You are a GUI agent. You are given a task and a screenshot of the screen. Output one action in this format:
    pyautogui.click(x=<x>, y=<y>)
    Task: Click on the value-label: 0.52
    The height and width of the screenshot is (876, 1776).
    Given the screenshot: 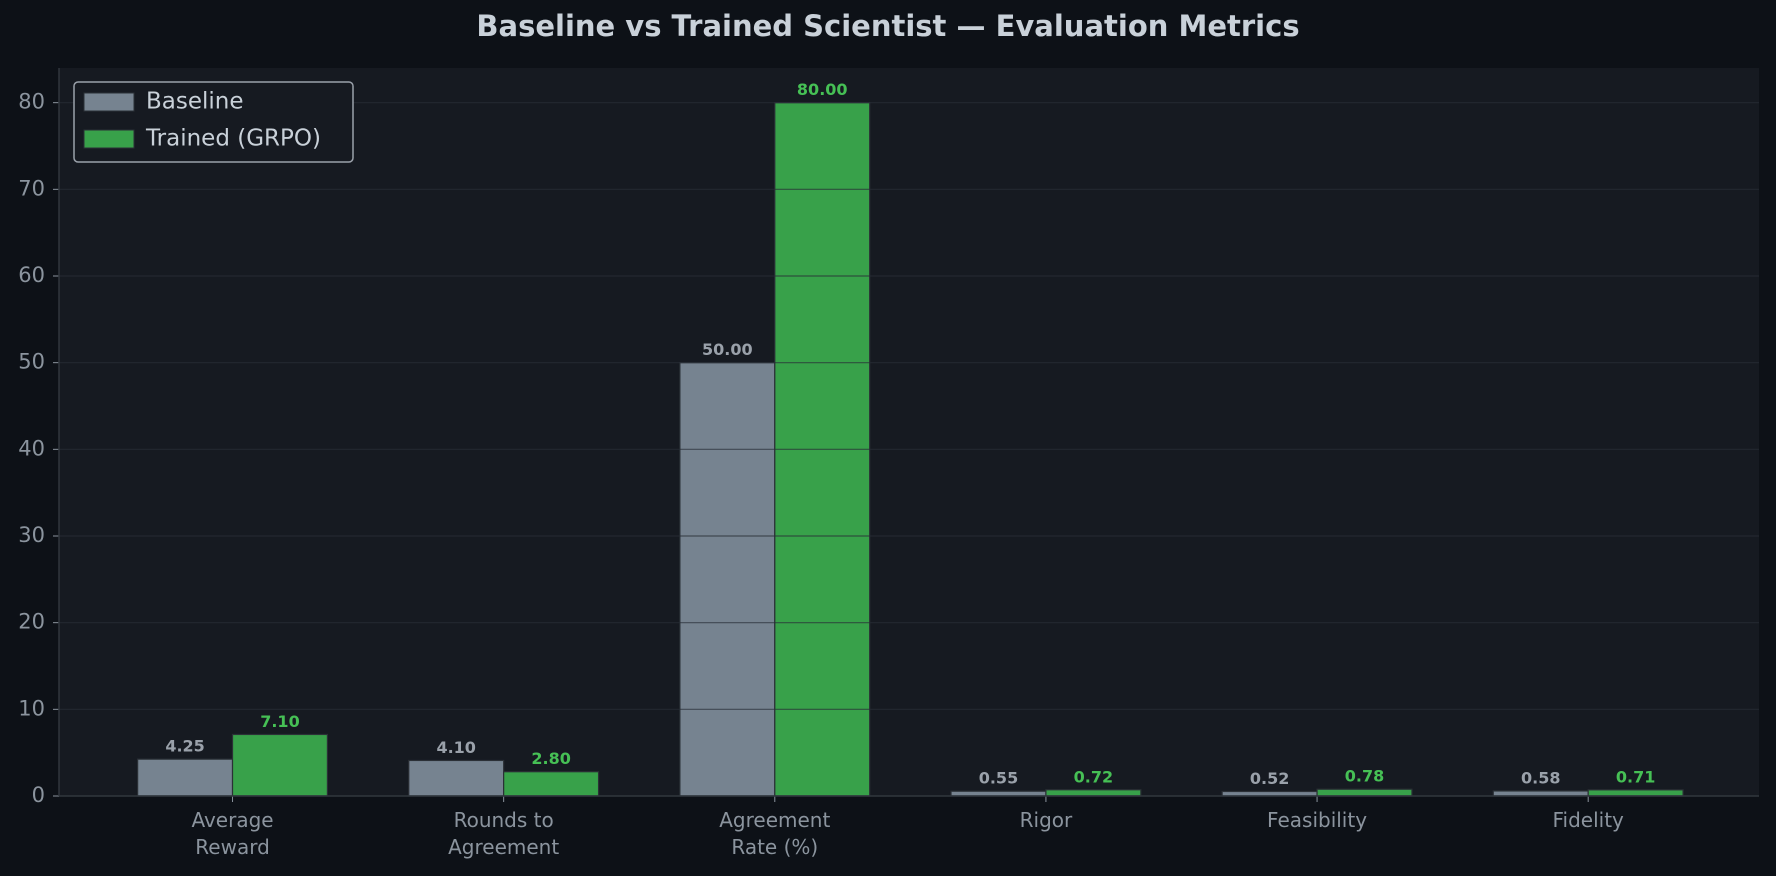 What is the action you would take?
    pyautogui.click(x=1269, y=778)
    